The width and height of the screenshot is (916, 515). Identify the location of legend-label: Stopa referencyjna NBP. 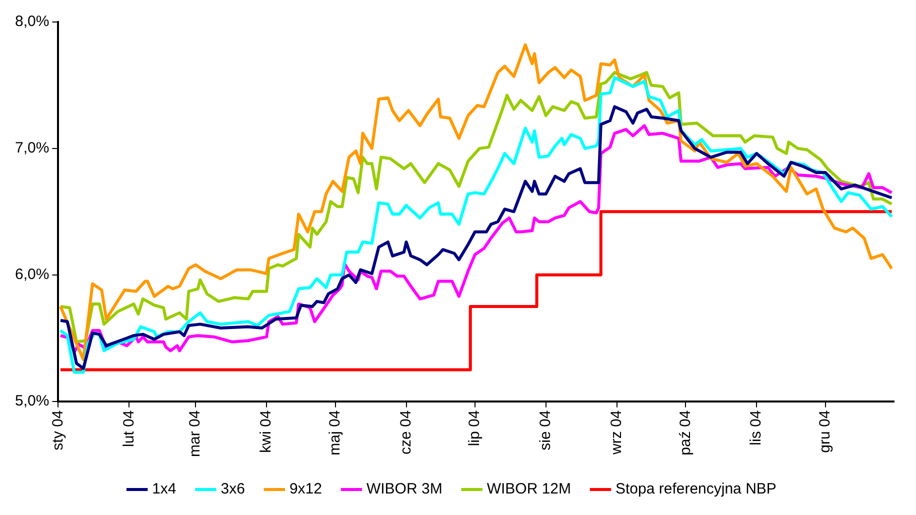
(695, 489).